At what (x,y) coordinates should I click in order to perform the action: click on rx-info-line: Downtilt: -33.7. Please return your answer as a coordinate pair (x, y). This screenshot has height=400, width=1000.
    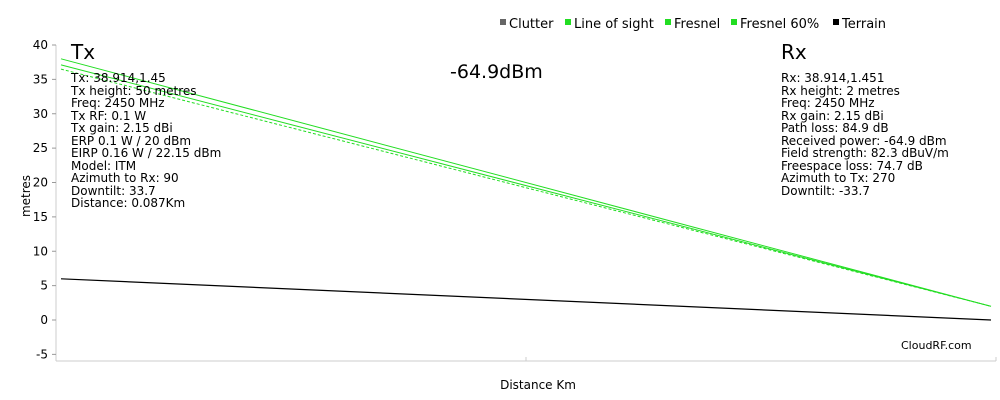
    Looking at the image, I should click on (825, 190).